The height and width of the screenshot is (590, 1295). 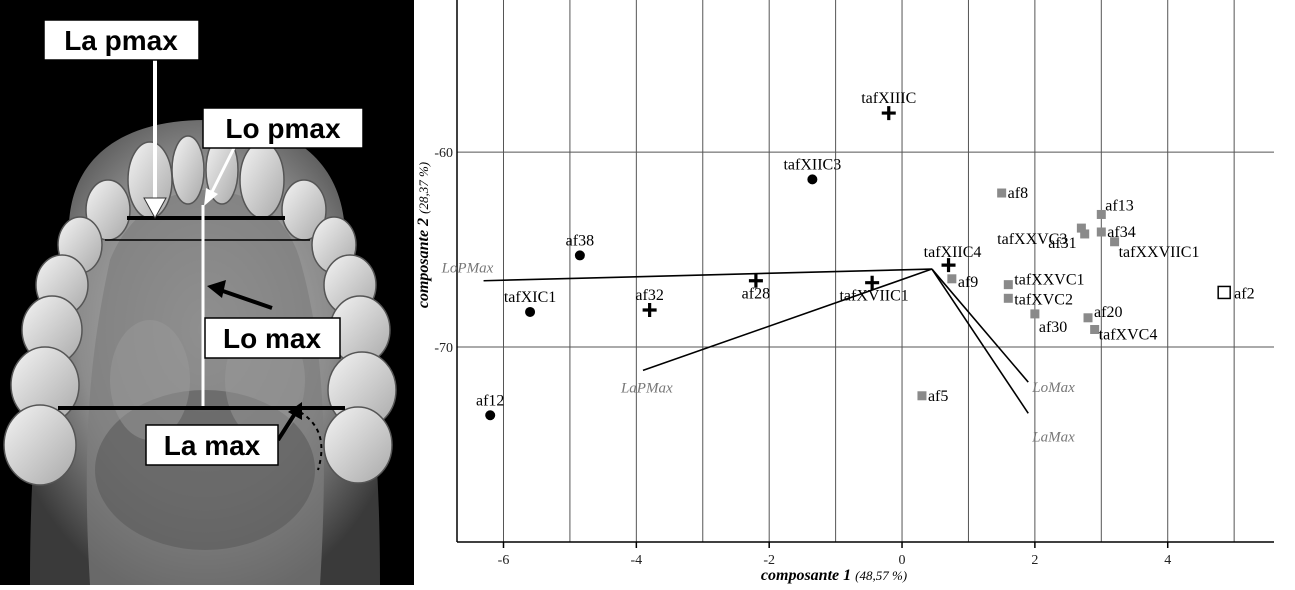 I want to click on x-tick-label: 0, so click(x=902, y=560).